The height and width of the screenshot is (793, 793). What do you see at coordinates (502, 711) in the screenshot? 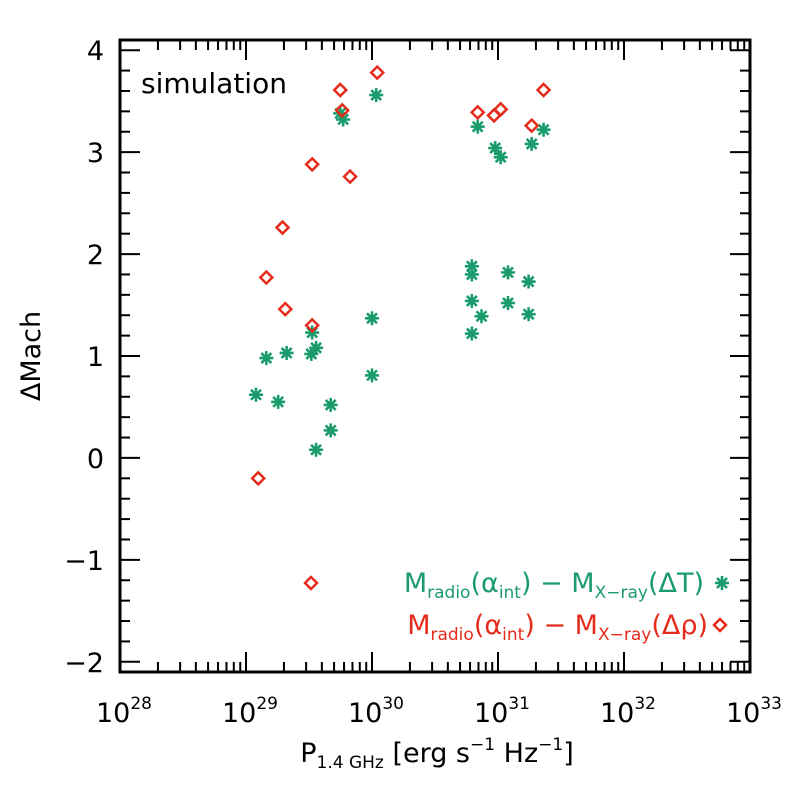
I see `x-tick-label: 1031` at bounding box center [502, 711].